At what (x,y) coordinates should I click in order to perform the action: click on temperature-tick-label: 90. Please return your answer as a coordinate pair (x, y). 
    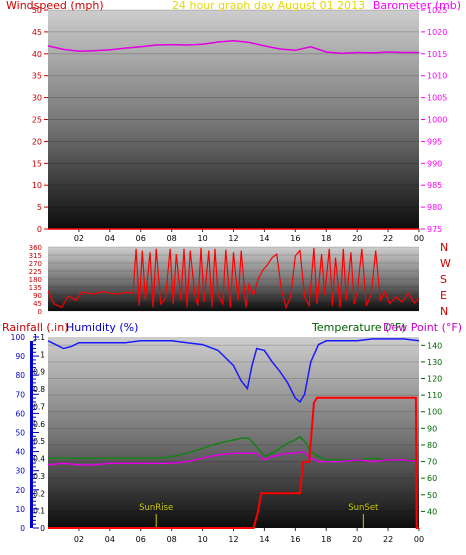
    Looking at the image, I should click on (432, 428).